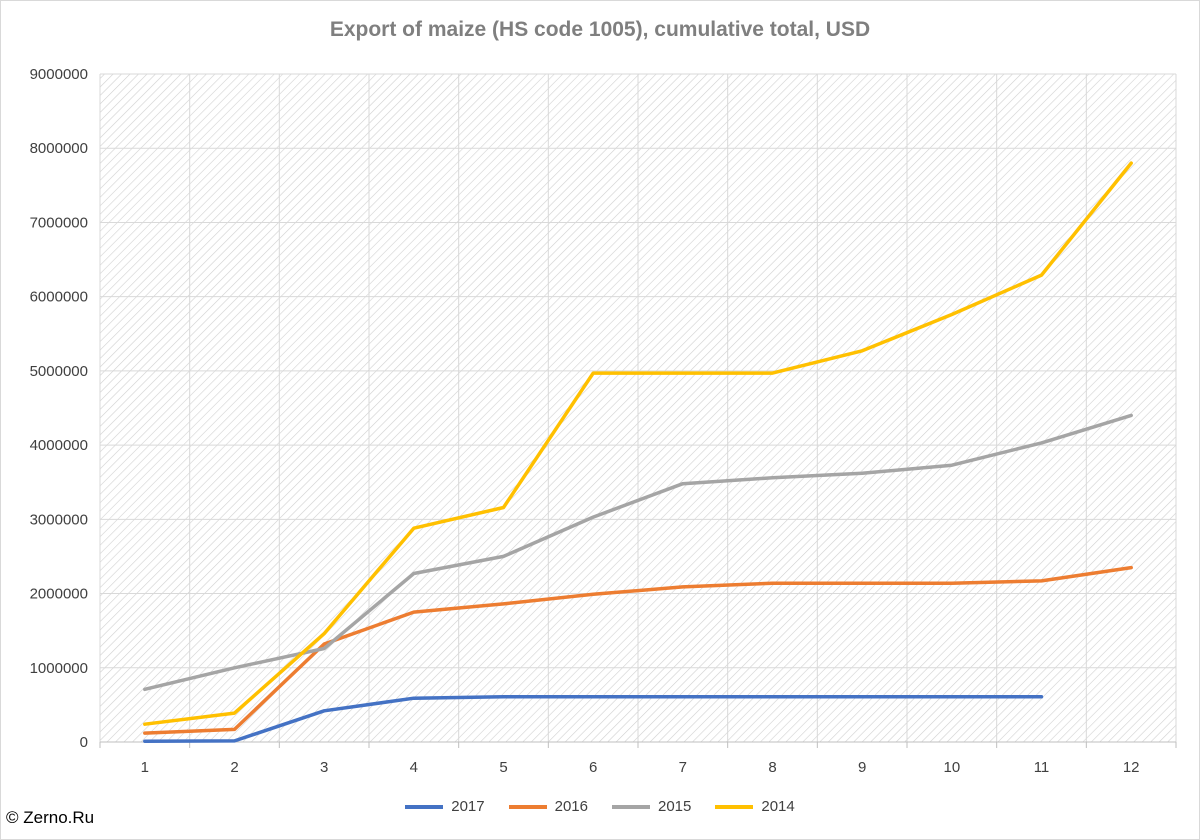 The height and width of the screenshot is (840, 1200). I want to click on x-tick-label: 10, so click(951, 767).